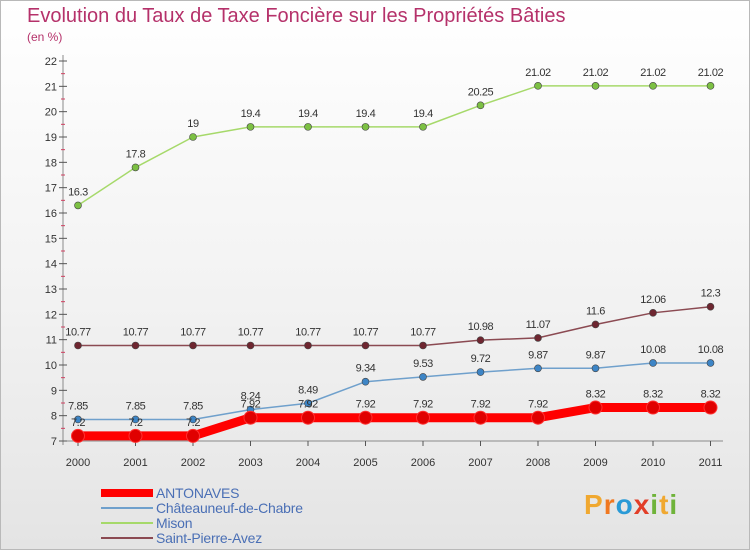  I want to click on y-tick-label: 16, so click(51, 214).